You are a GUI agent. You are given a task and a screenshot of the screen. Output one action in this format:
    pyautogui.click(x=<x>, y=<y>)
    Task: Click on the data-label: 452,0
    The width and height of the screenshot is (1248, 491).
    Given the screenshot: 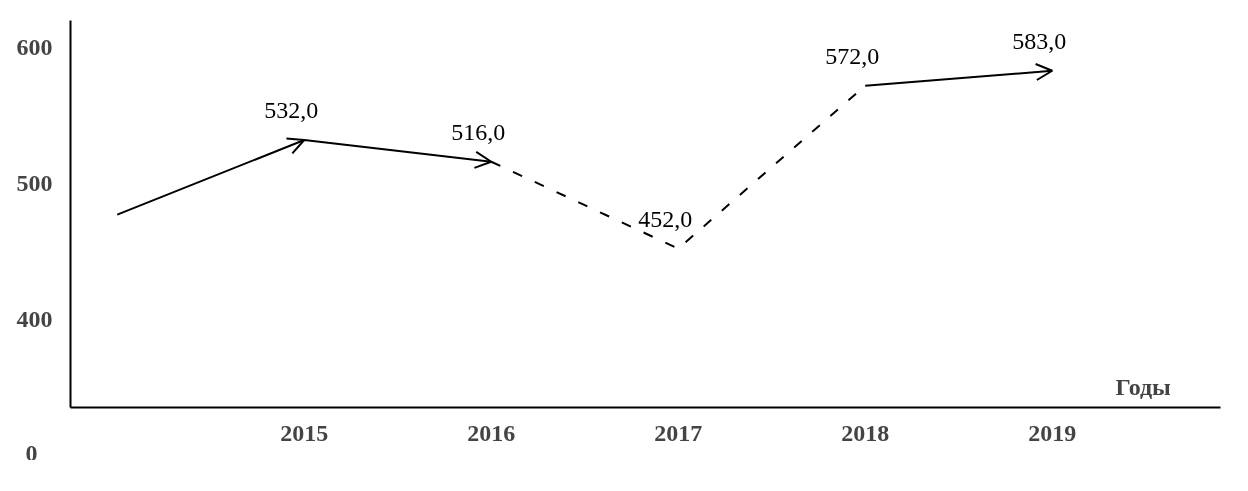 What is the action you would take?
    pyautogui.click(x=665, y=218)
    